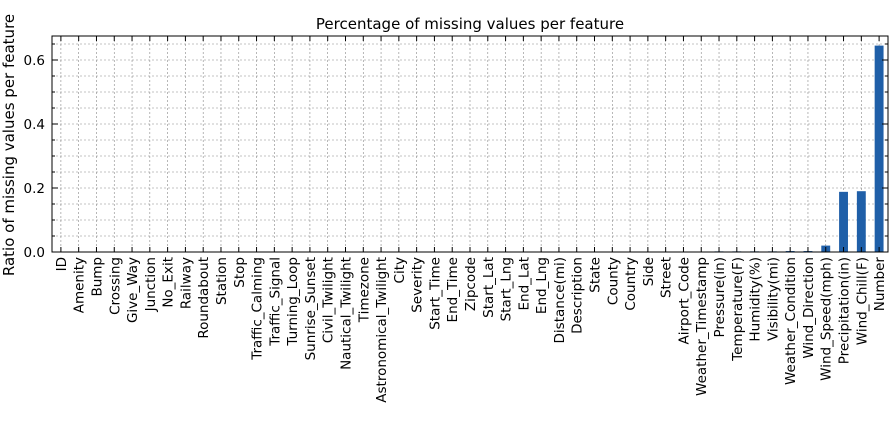 The image size is (892, 433). Describe the element at coordinates (809, 308) in the screenshot. I see `x-tick-label: Wind_Direction` at that location.